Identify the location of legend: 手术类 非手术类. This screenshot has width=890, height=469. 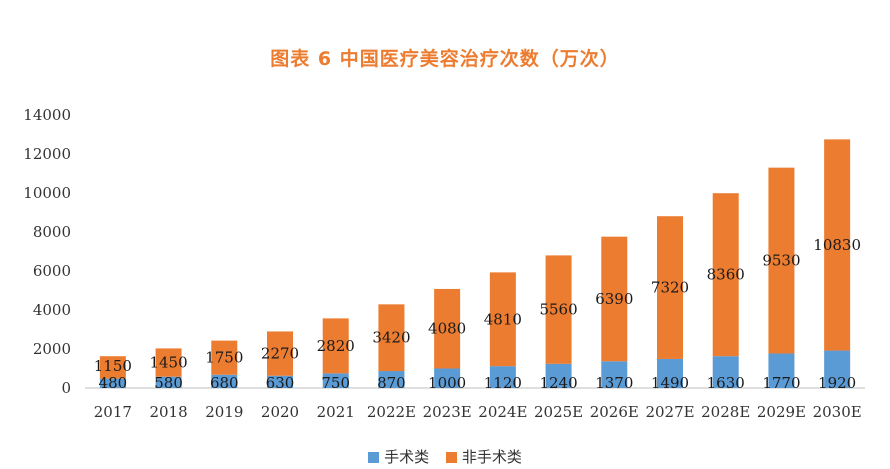
(445, 456).